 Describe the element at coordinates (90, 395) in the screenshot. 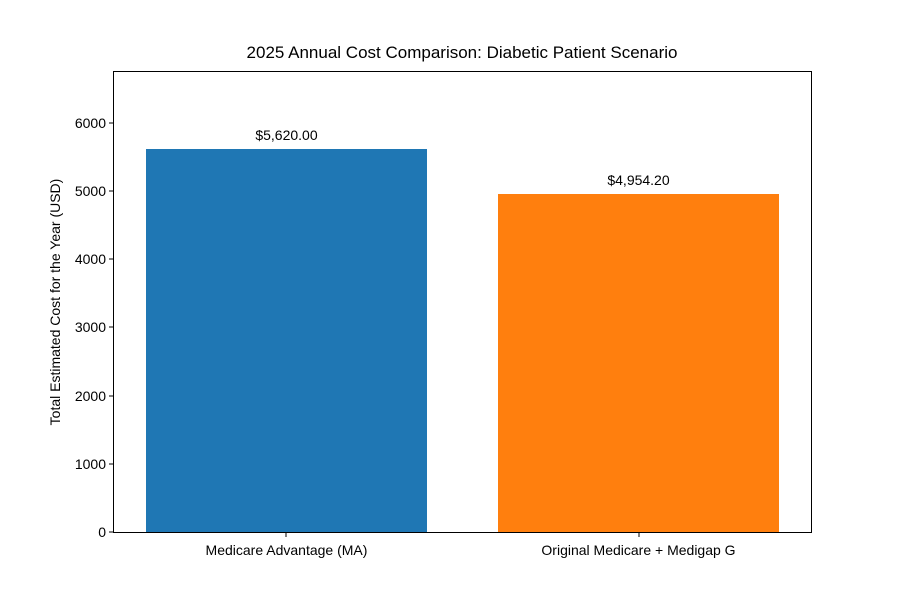

I see `y-tick-label: 2000` at that location.